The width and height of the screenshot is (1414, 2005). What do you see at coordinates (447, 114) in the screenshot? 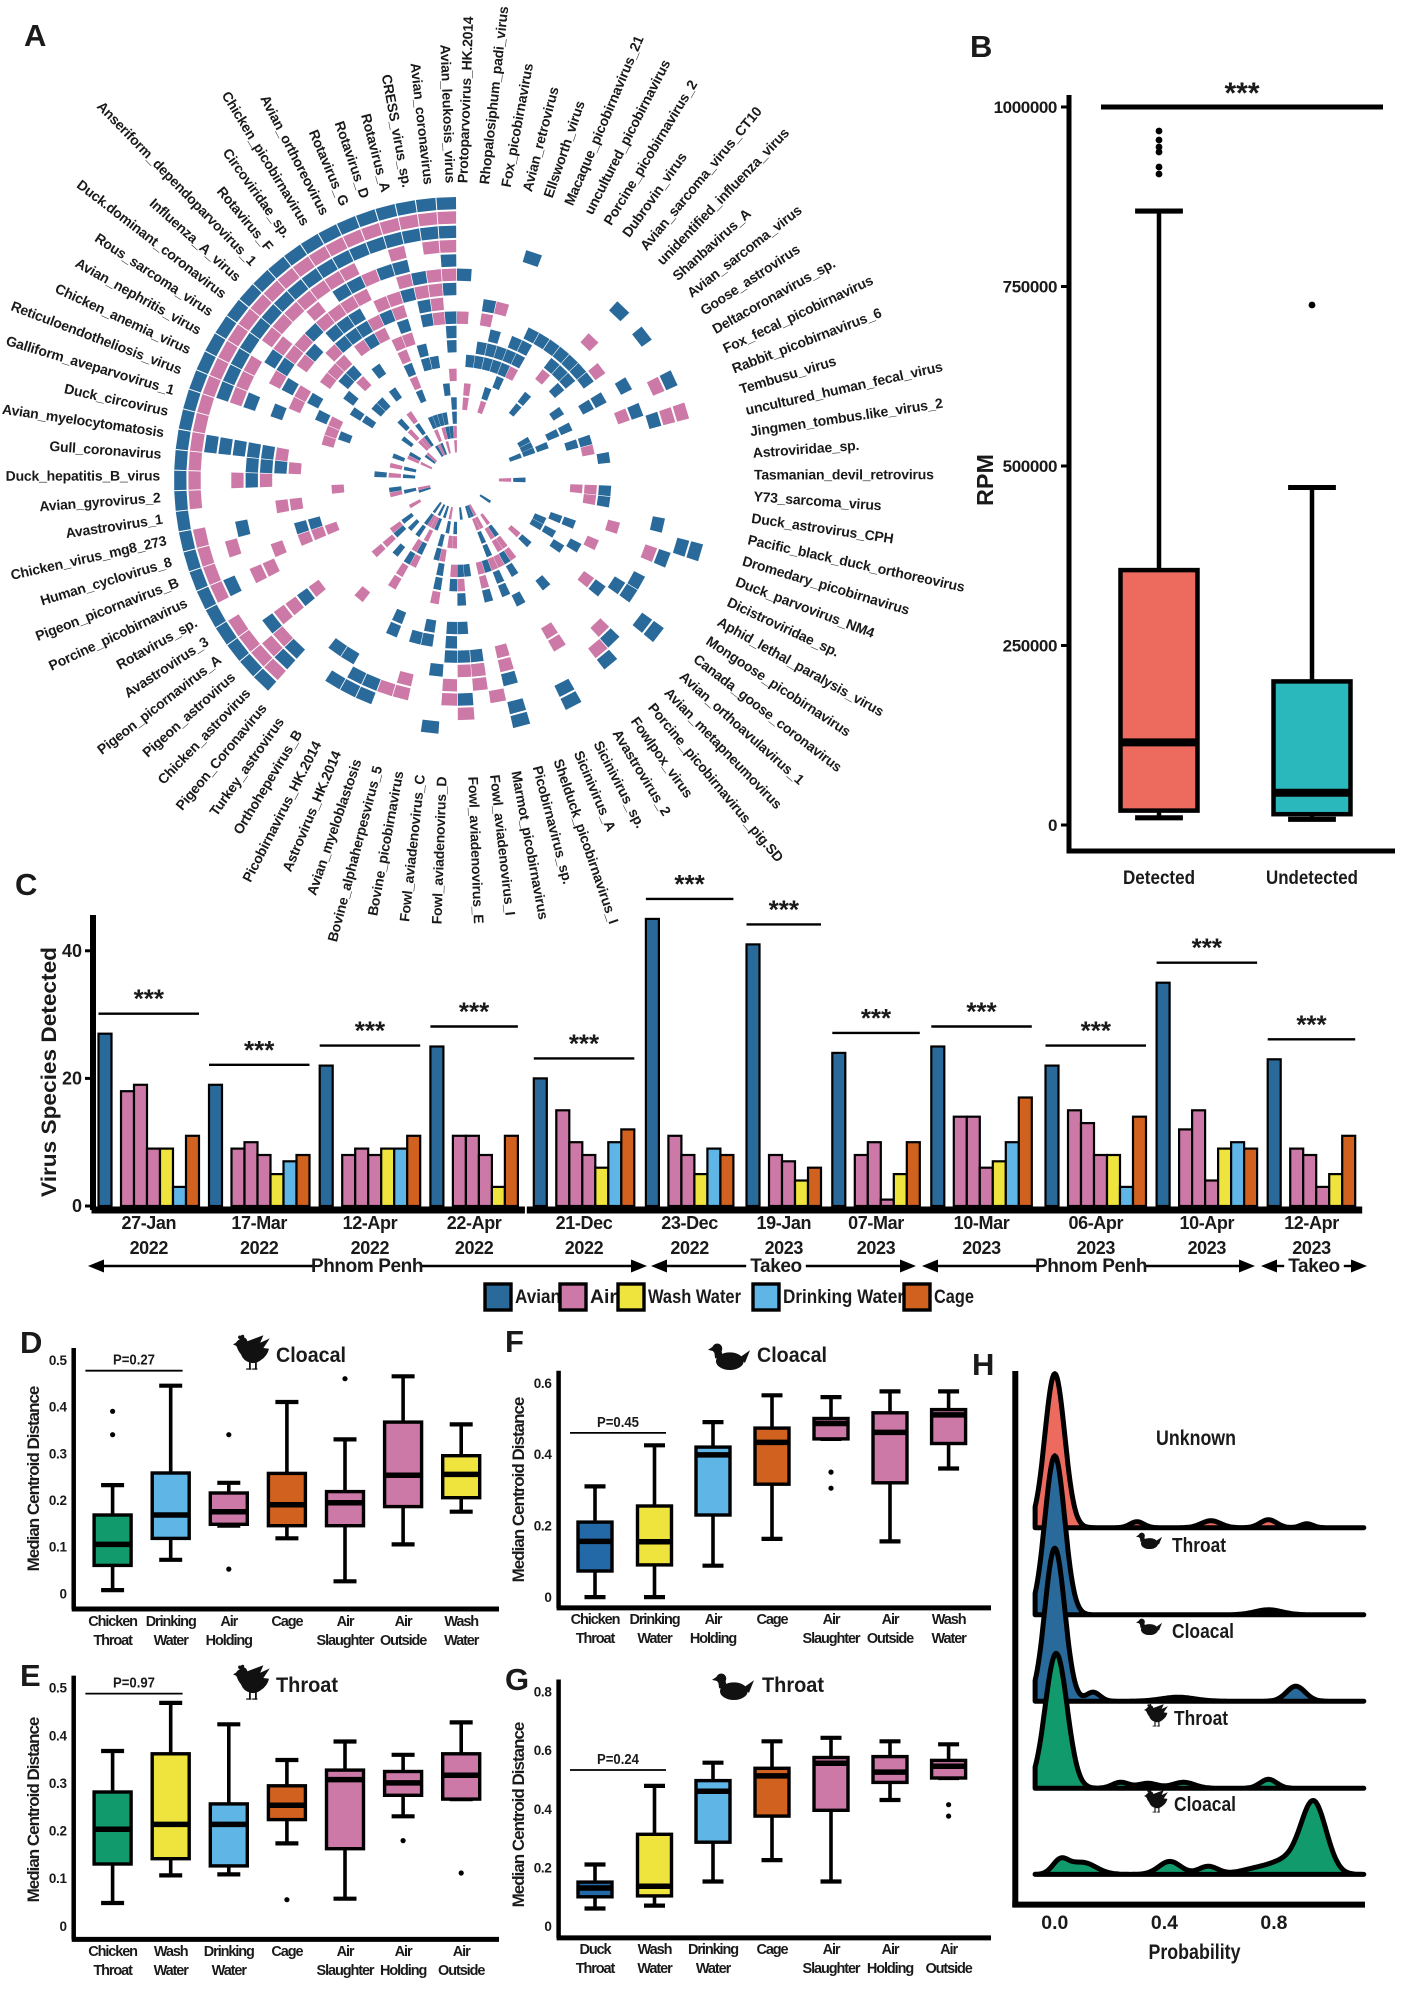
I see `svg-text: Avian_leukosis_virus` at bounding box center [447, 114].